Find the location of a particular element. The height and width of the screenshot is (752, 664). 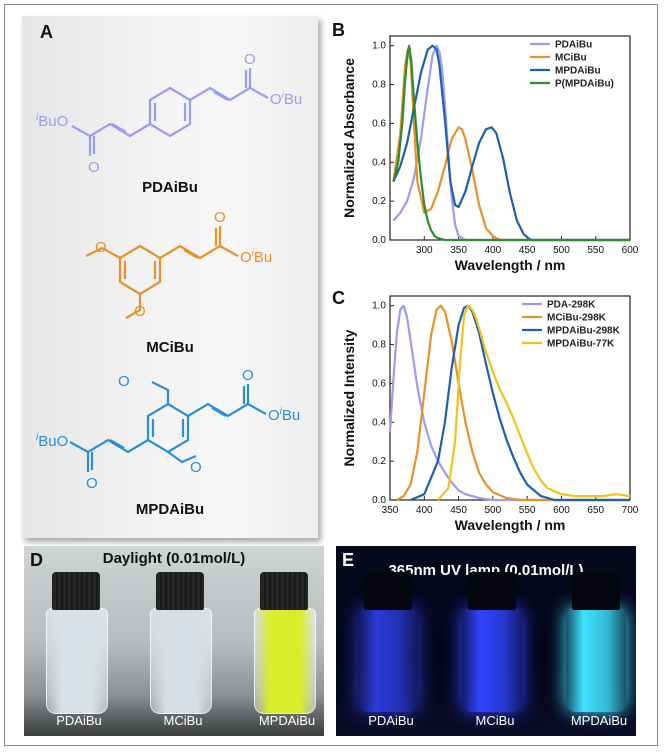

pdaibu-ester-left: iBuO is located at coordinates (52, 121).